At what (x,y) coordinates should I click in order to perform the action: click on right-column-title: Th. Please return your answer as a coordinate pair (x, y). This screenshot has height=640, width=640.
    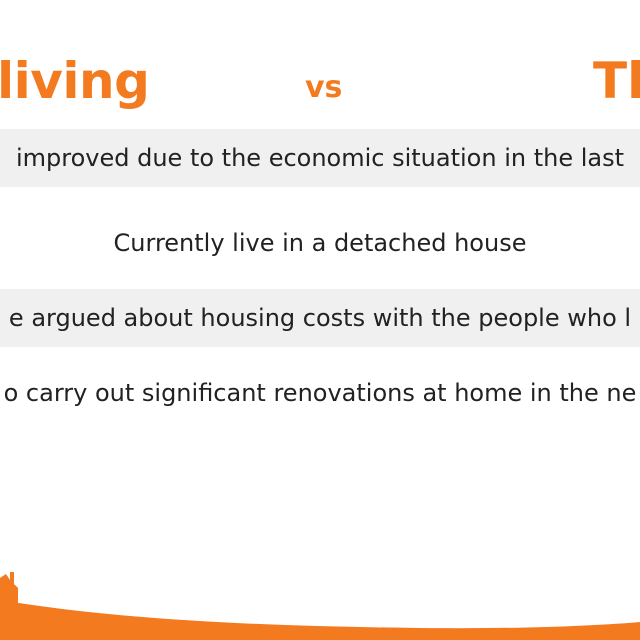
    Looking at the image, I should click on (616, 81).